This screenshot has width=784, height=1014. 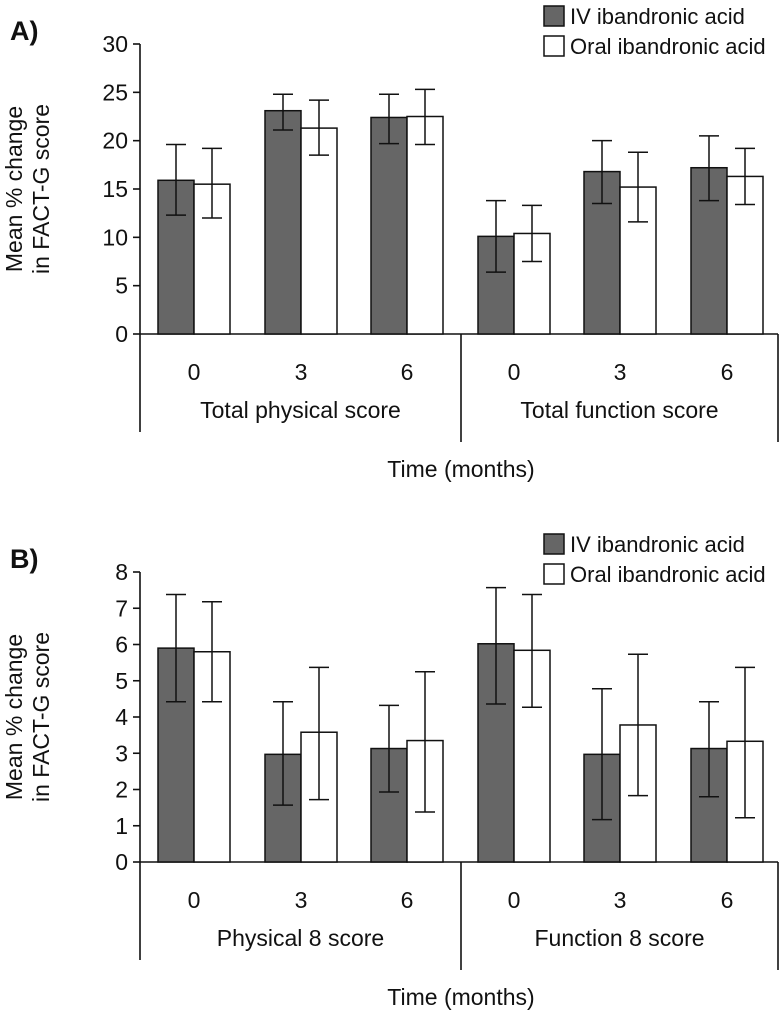 I want to click on group-label: Total function score, so click(x=619, y=410).